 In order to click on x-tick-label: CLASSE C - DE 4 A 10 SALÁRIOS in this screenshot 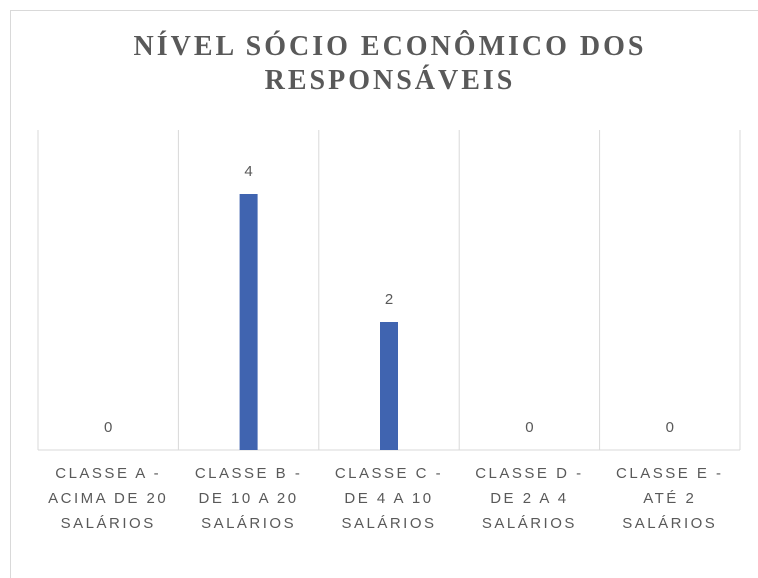, I will do `click(389, 498)`.